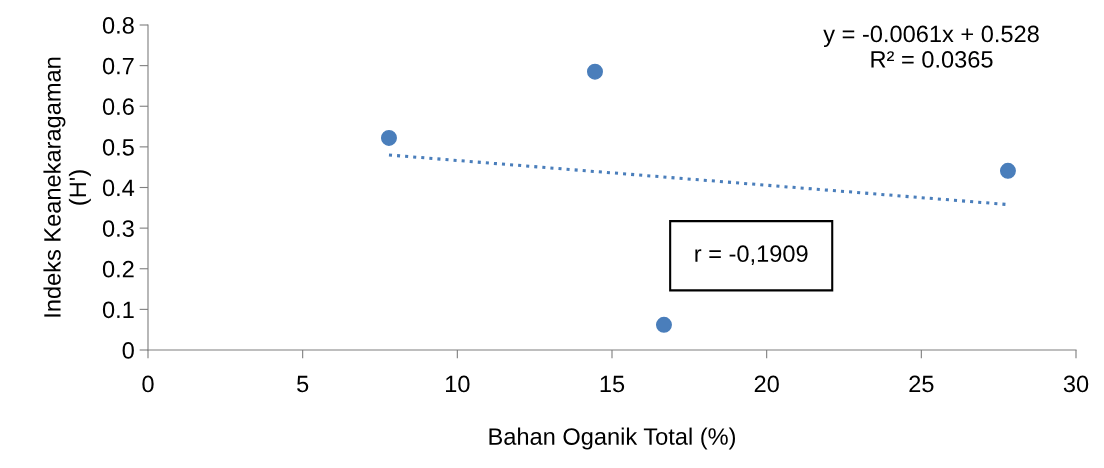  I want to click on y-tick-label: 0.5, so click(118, 147).